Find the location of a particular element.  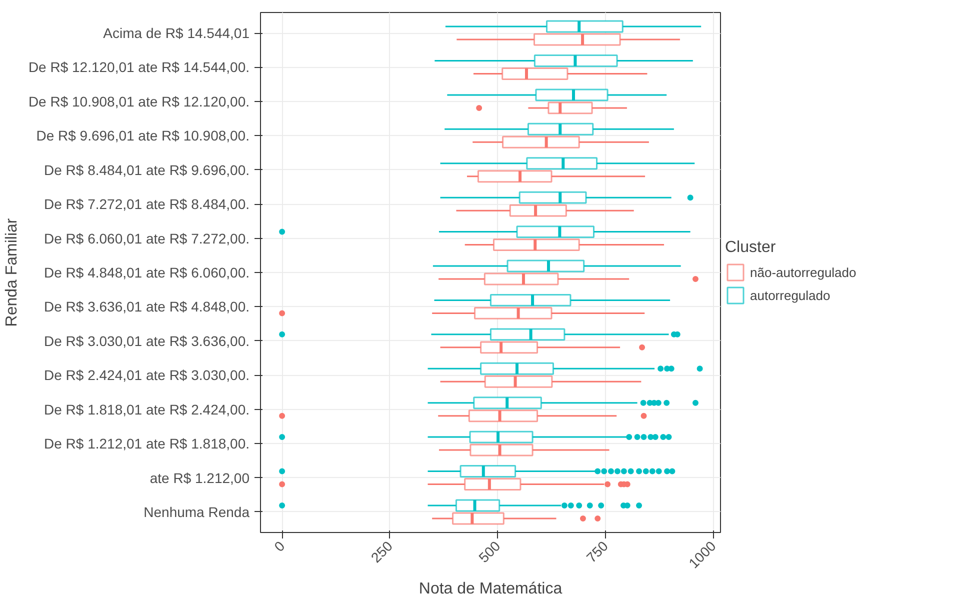

y-tick-label: De R$ 12.120,01 ate R$ 14.544,00. is located at coordinates (139, 67).